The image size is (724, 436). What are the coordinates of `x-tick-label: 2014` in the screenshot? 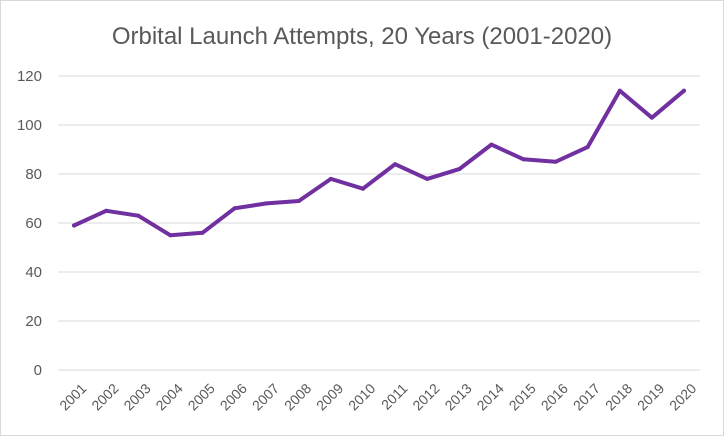 It's located at (489, 396).